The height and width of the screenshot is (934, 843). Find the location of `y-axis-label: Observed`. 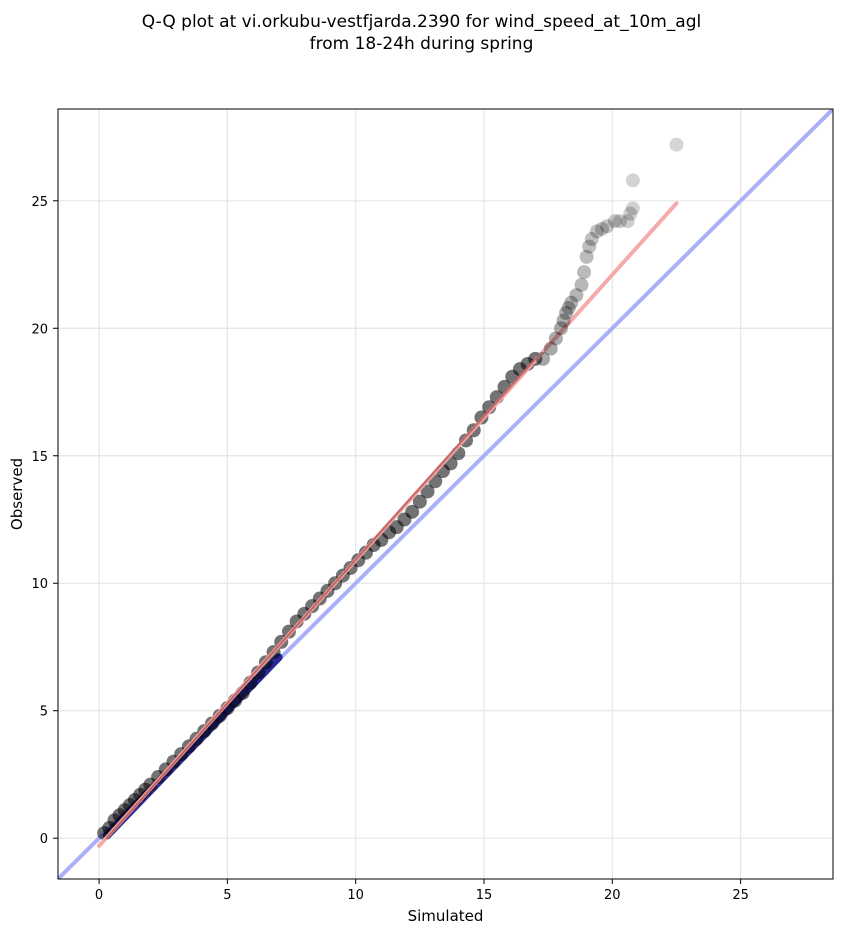

y-axis-label: Observed is located at coordinates (17, 494).